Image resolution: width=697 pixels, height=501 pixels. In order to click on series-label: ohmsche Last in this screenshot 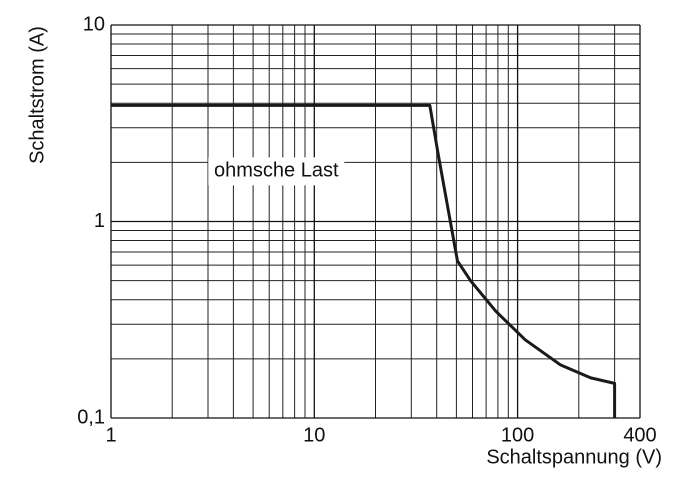, I will do `click(276, 171)`.